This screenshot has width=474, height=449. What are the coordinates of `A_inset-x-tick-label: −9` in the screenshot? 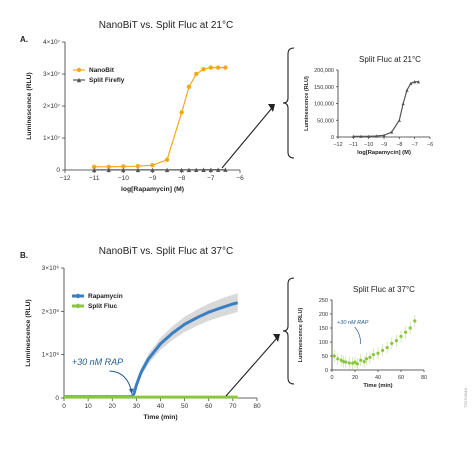 It's located at (384, 145).